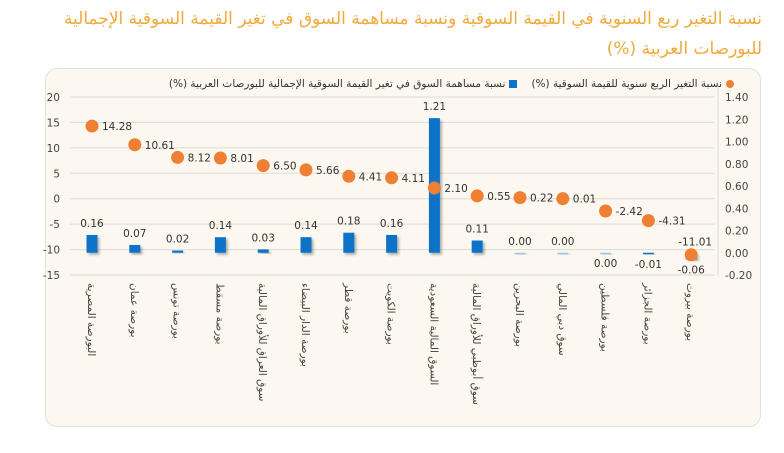 This screenshot has width=784, height=453. What do you see at coordinates (370, 177) in the screenshot?
I see `dot-label: 4.41` at bounding box center [370, 177].